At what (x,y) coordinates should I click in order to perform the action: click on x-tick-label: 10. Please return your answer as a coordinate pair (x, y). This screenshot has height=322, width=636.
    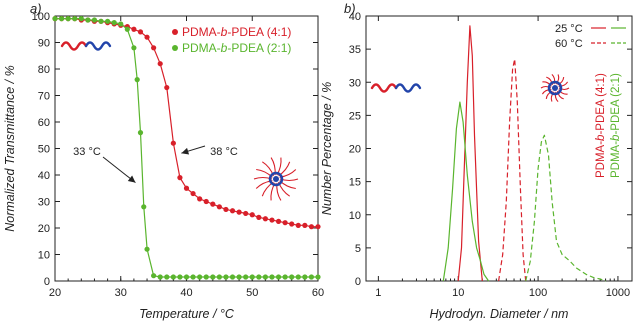
    Looking at the image, I should click on (458, 293).